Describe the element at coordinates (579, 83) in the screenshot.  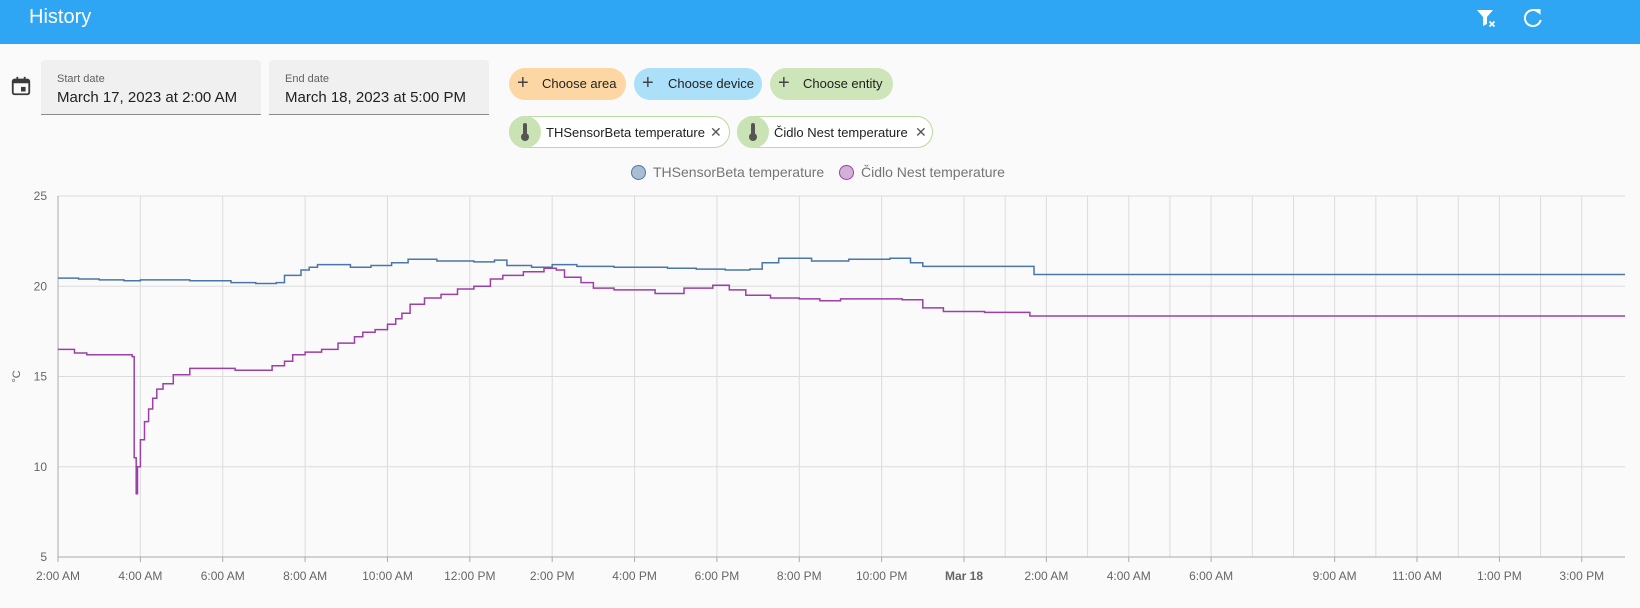
I see `choose-area-label: Choose area` at that location.